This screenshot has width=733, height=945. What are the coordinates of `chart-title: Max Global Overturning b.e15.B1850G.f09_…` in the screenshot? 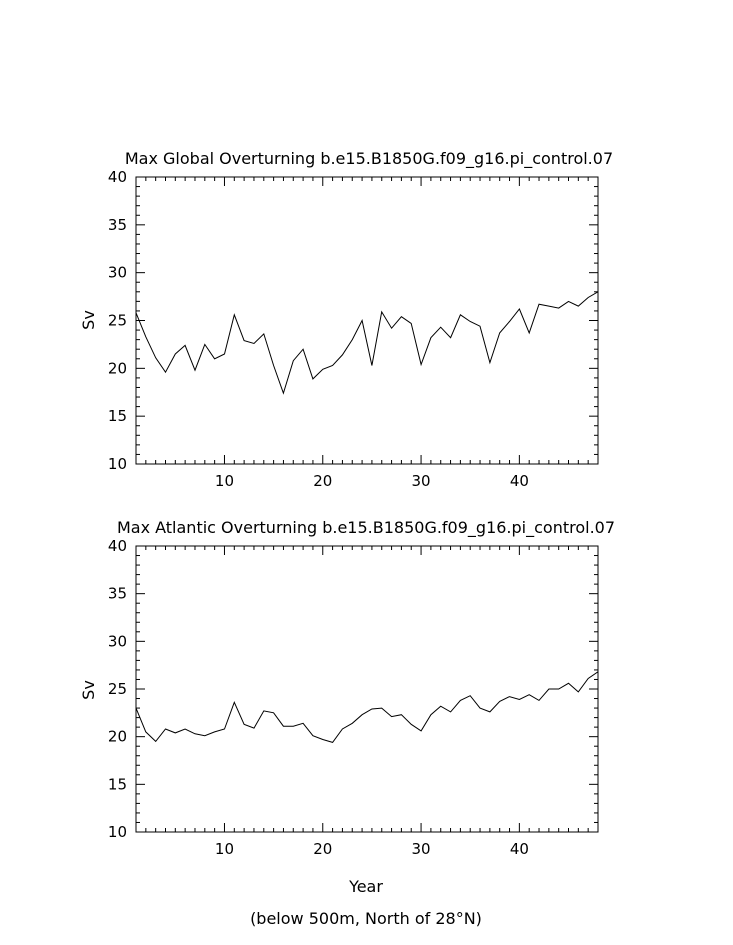 It's located at (369, 159).